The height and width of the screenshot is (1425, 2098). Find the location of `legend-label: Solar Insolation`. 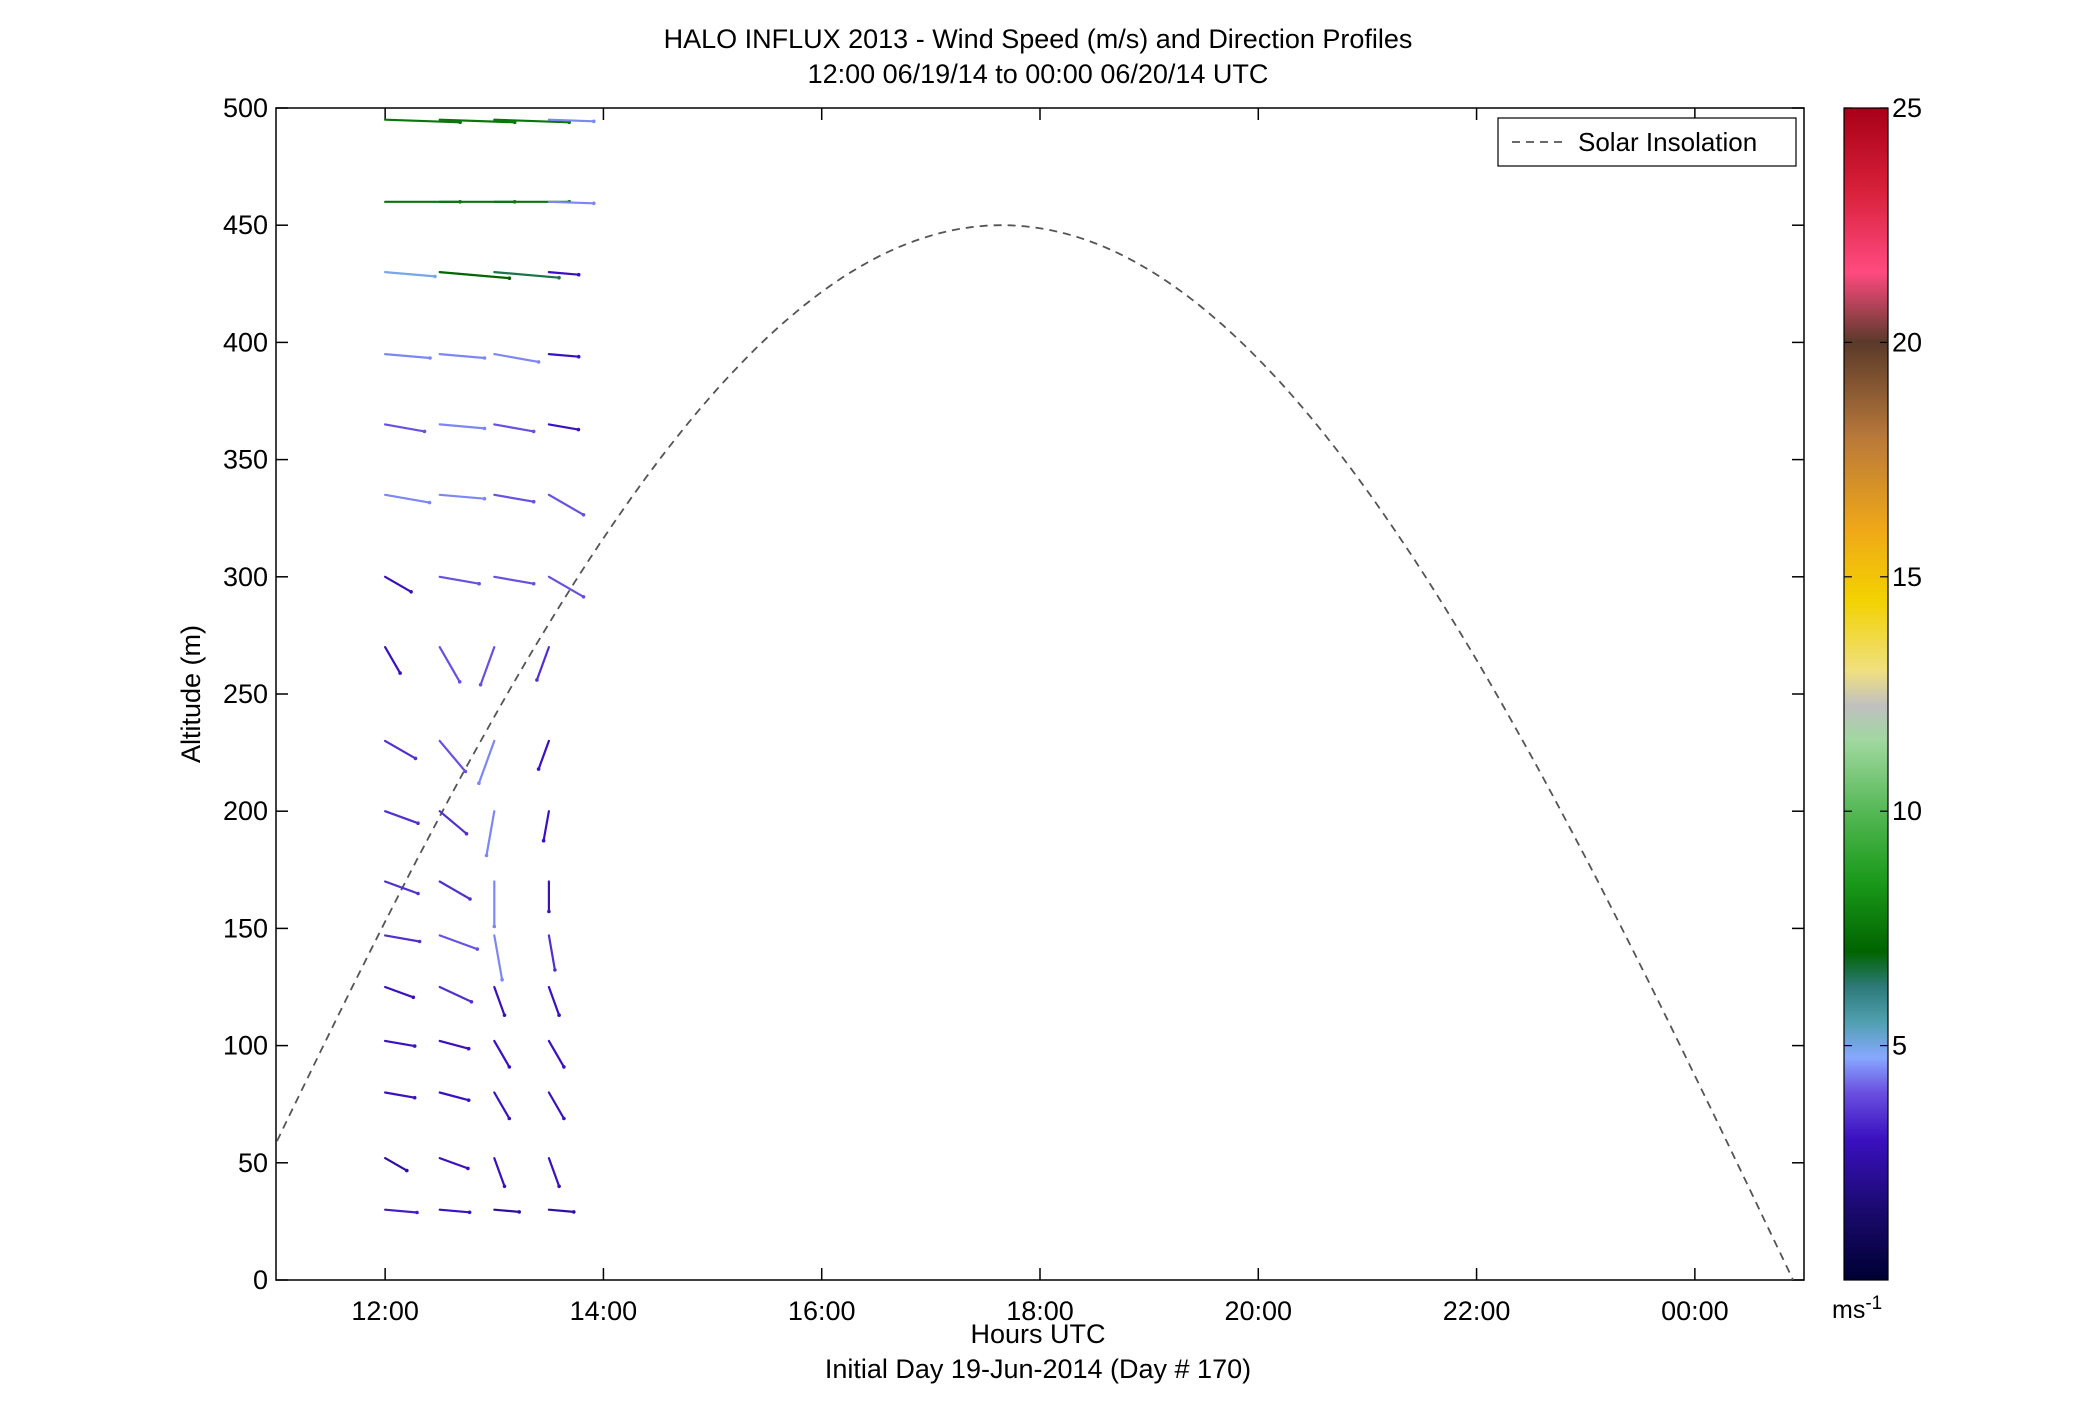

legend-label: Solar Insolation is located at coordinates (1667, 142).